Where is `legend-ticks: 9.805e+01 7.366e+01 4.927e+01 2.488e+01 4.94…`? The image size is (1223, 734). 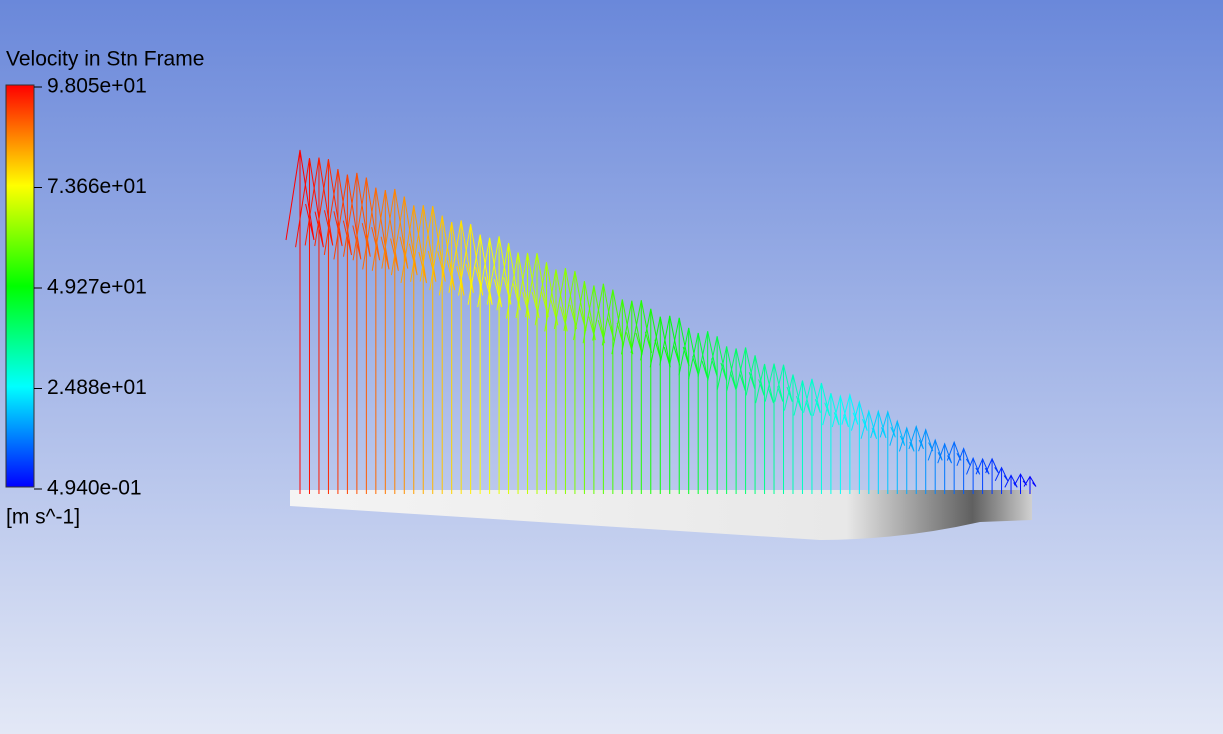
legend-ticks: 9.805e+01 7.366e+01 4.927e+01 2.488e+01 4.94… is located at coordinates (90, 287).